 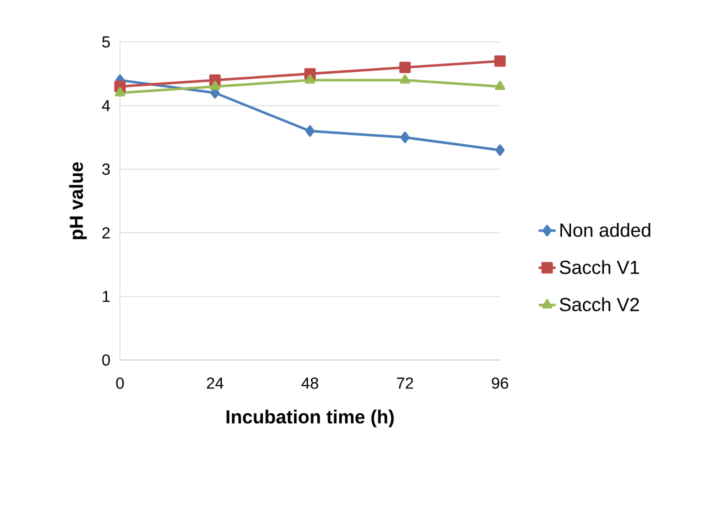 I want to click on y-tick-label: 4, so click(x=106, y=106).